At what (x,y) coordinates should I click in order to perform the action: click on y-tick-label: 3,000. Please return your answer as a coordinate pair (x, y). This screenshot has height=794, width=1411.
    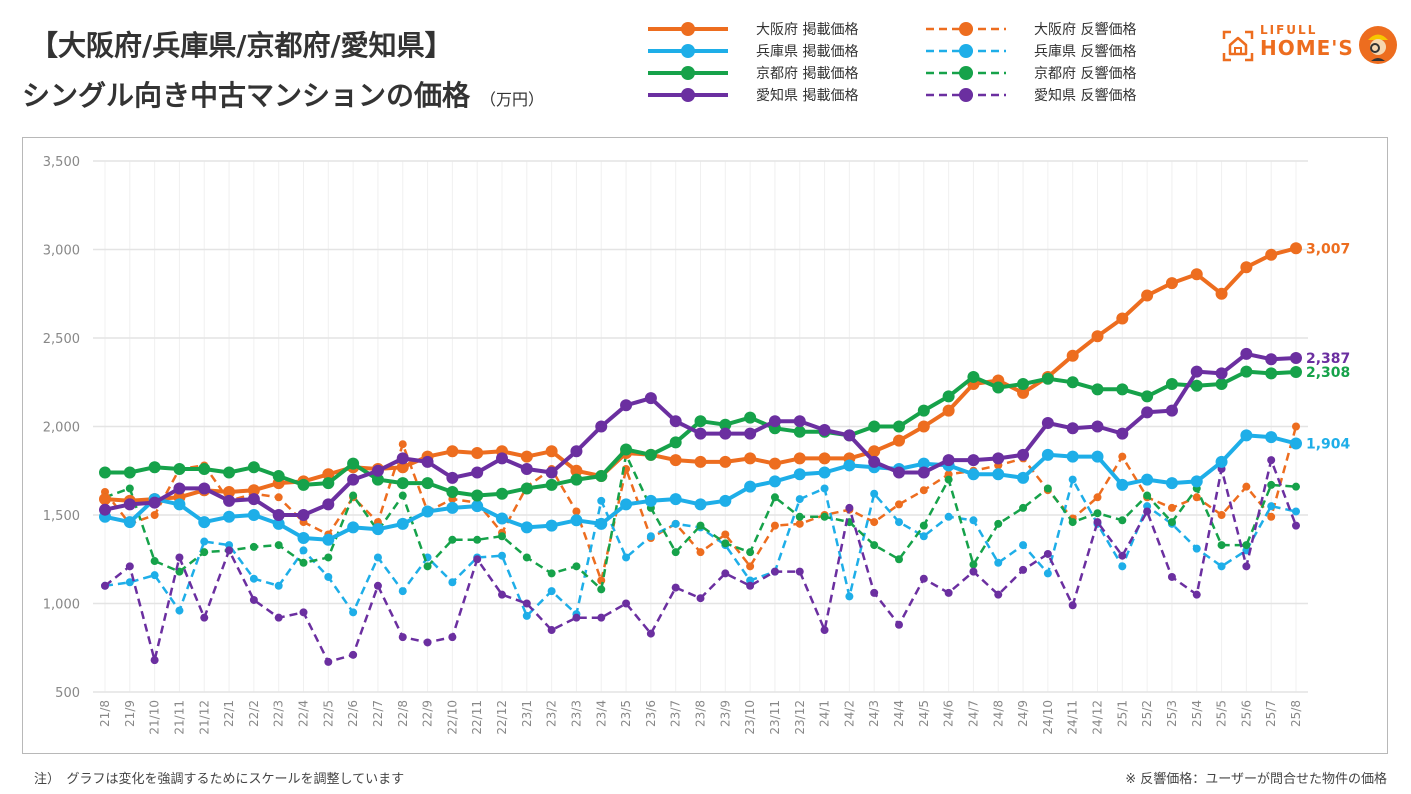
    Looking at the image, I should click on (61, 251).